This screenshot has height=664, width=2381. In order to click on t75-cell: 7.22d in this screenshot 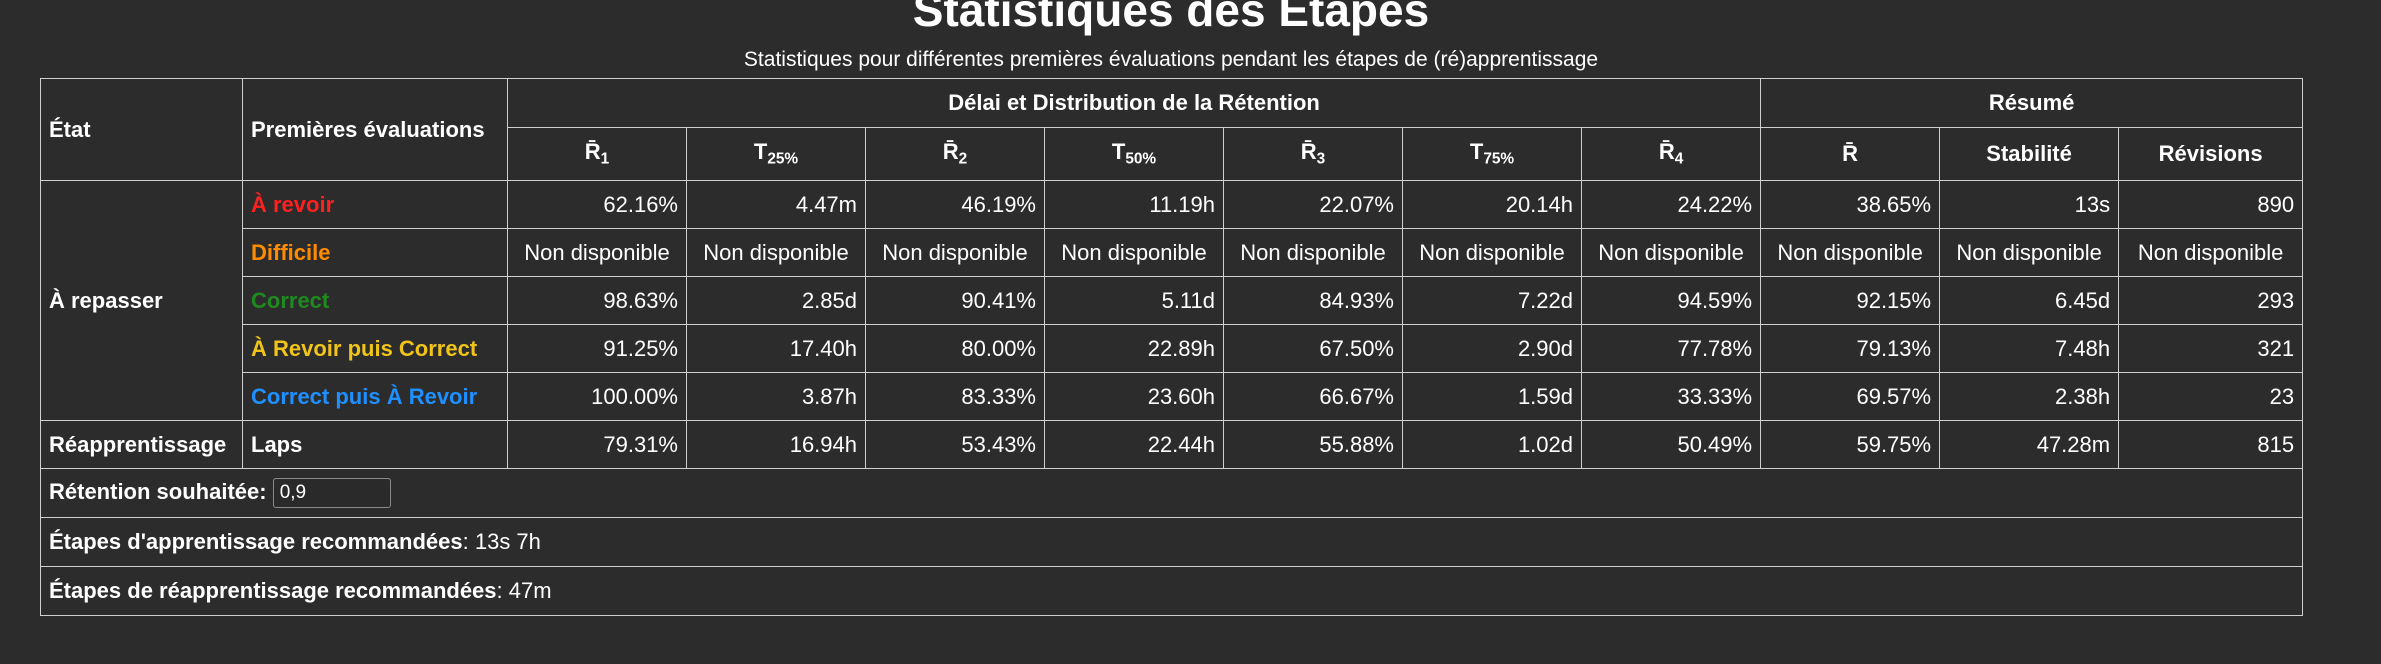, I will do `click(1492, 300)`.